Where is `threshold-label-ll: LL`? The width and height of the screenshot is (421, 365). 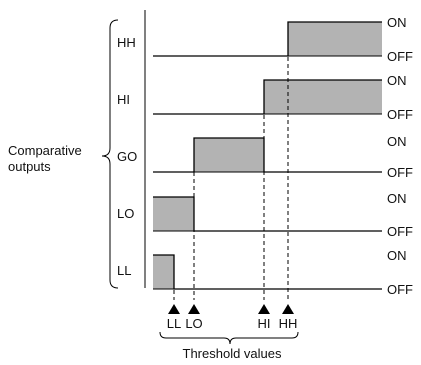
threshold-label-ll: LL is located at coordinates (174, 323).